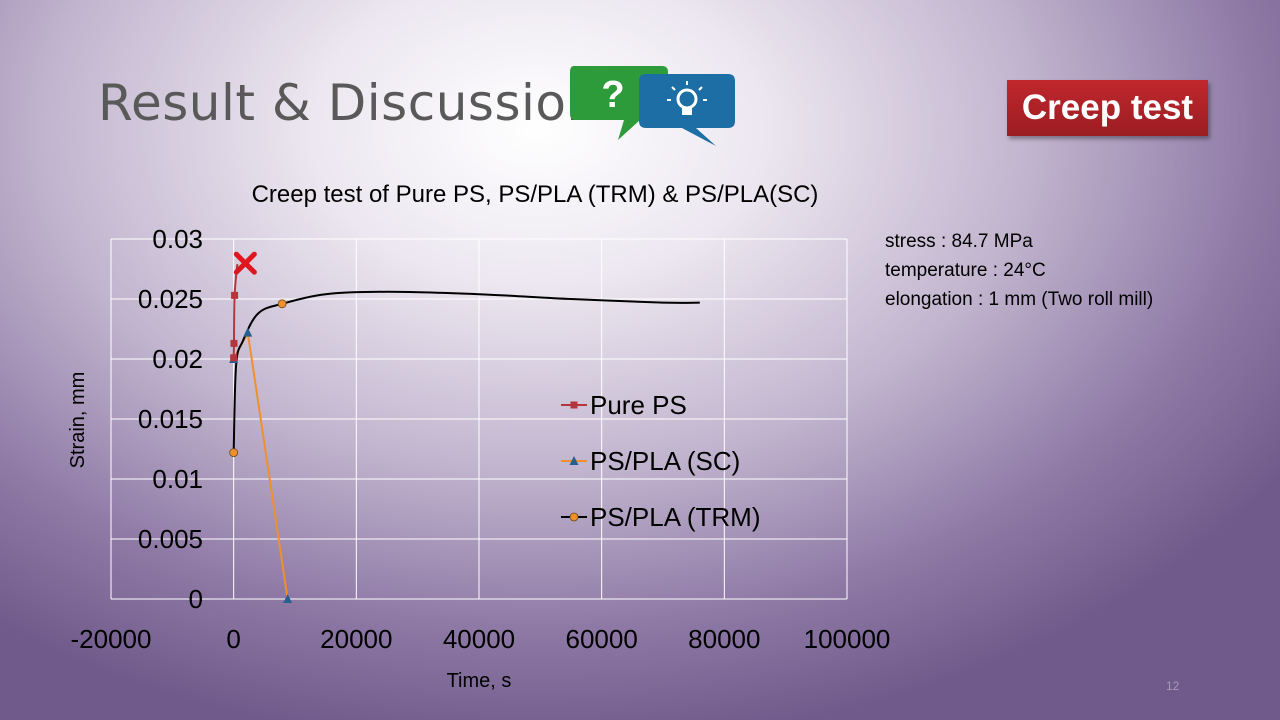  Describe the element at coordinates (665, 461) in the screenshot. I see `legend-label: PS/PLA (SC)` at that location.